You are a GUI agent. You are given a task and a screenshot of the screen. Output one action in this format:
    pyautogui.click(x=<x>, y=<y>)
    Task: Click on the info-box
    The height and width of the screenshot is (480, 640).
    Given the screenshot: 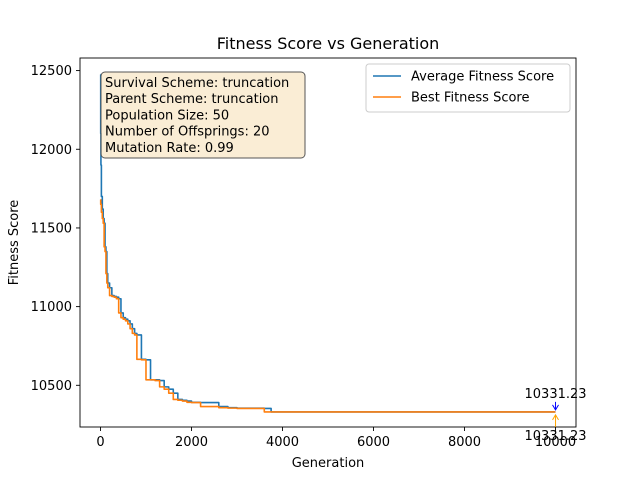 What is the action you would take?
    pyautogui.click(x=203, y=115)
    